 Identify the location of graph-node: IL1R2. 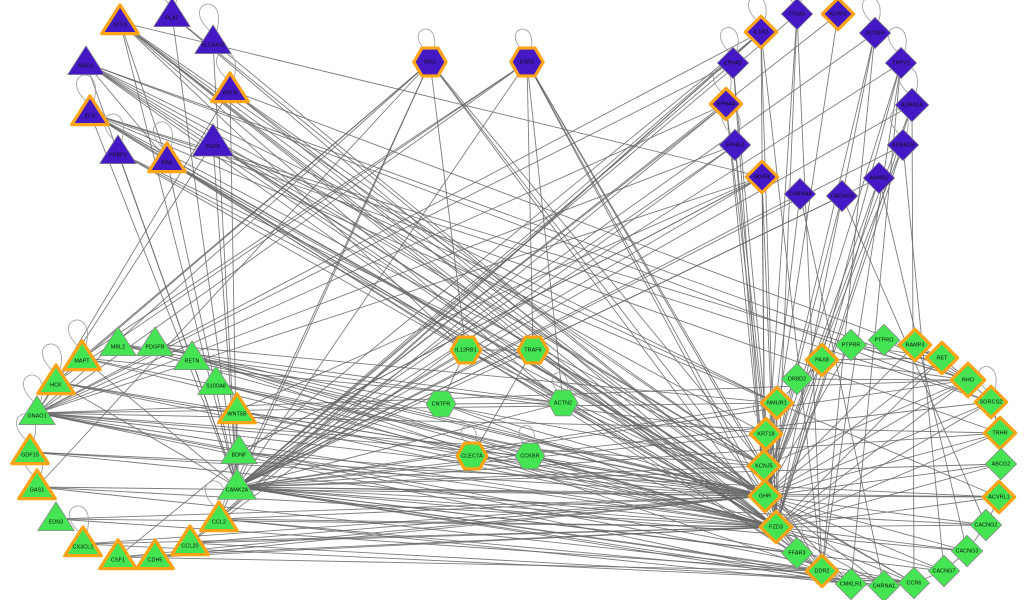
(761, 32).